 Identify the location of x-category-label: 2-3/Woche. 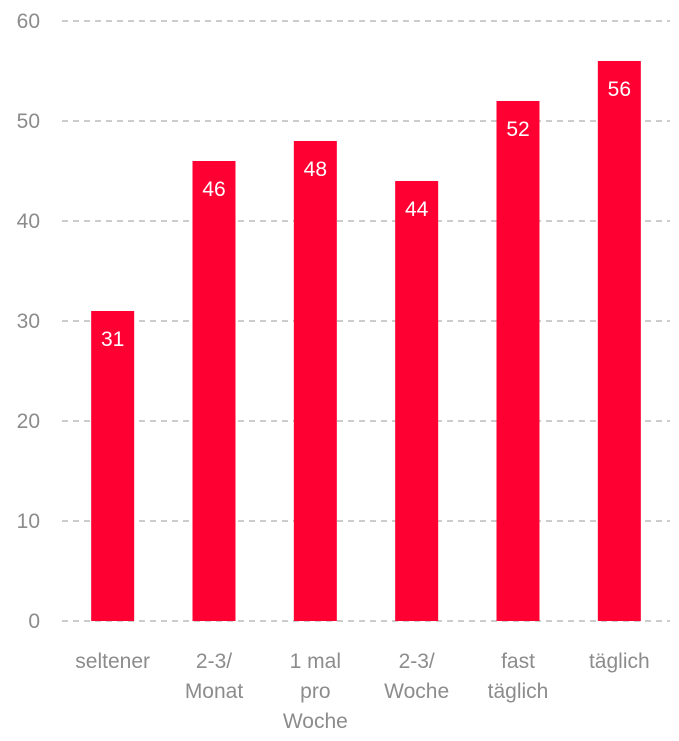
(416, 676).